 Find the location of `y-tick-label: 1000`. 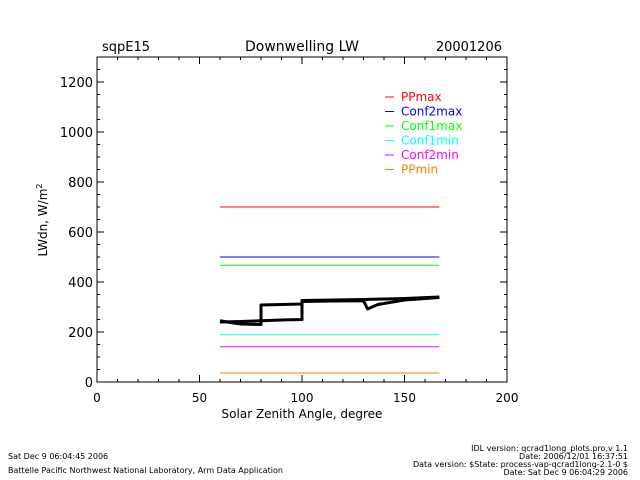

y-tick-label: 1000 is located at coordinates (76, 133).